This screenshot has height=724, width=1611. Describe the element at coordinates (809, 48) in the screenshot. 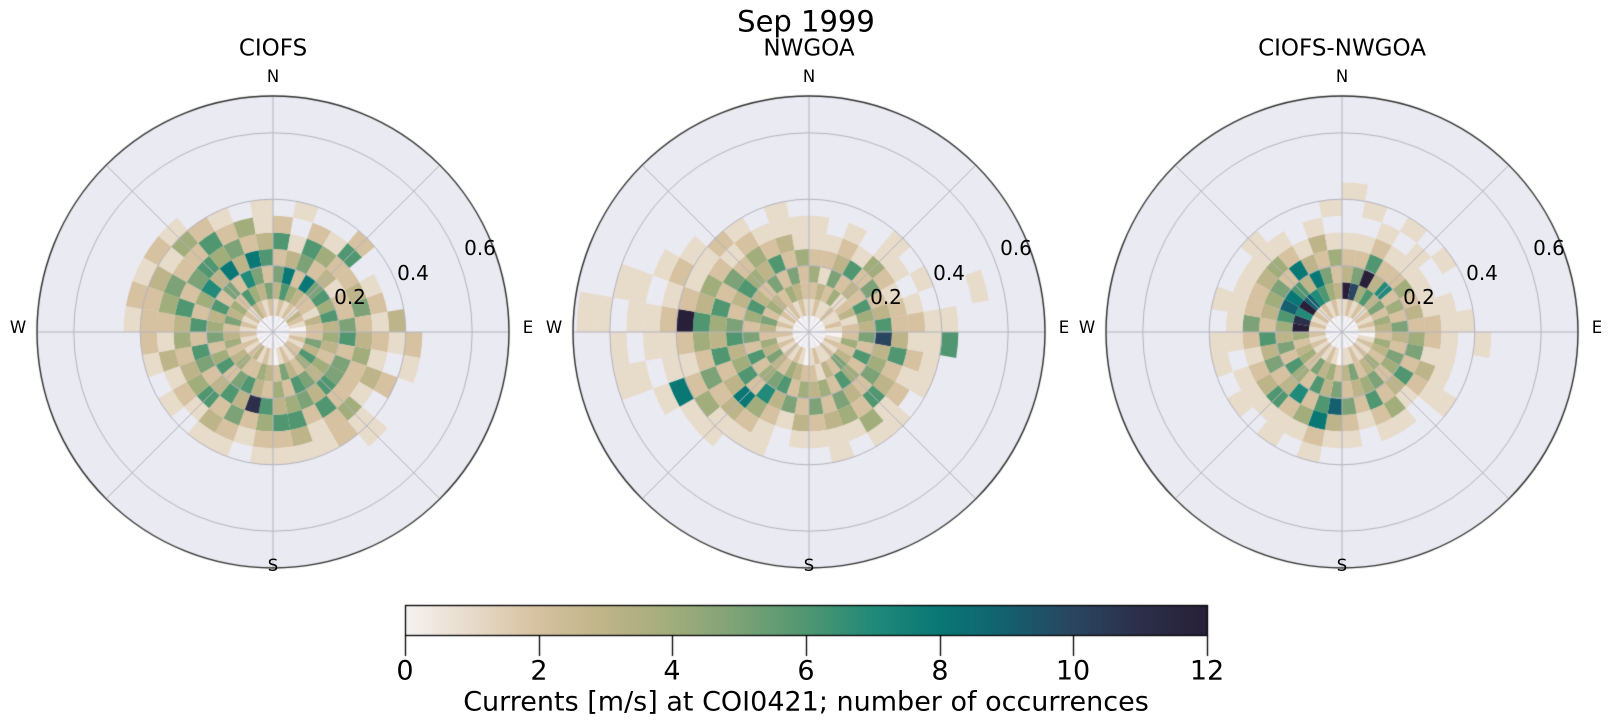

I see `plot-1-title: NWGOA` at that location.